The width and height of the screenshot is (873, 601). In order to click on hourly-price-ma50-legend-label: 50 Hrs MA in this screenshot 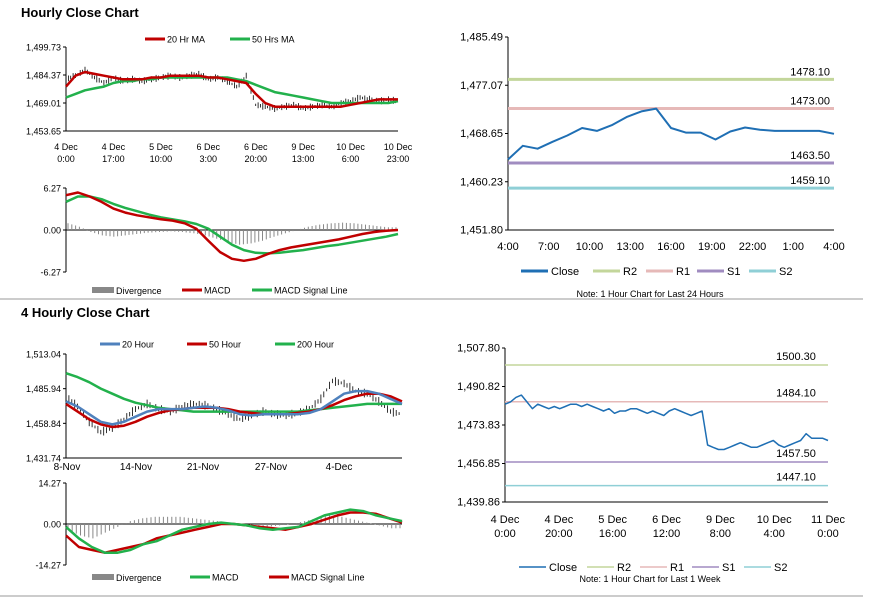, I will do `click(273, 40)`.